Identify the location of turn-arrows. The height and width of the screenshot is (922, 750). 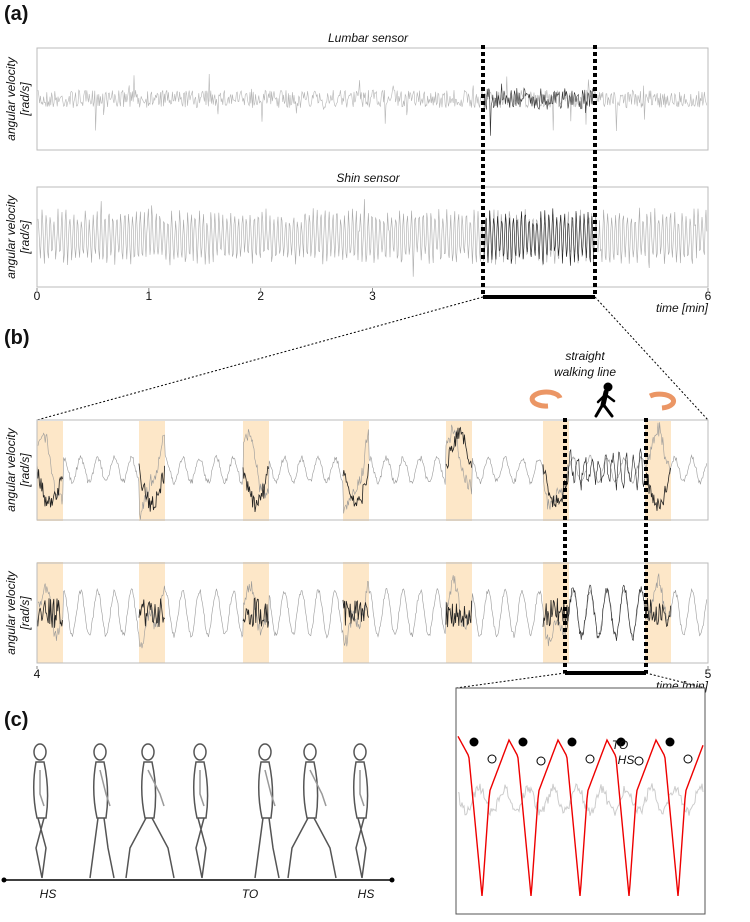
(603, 400).